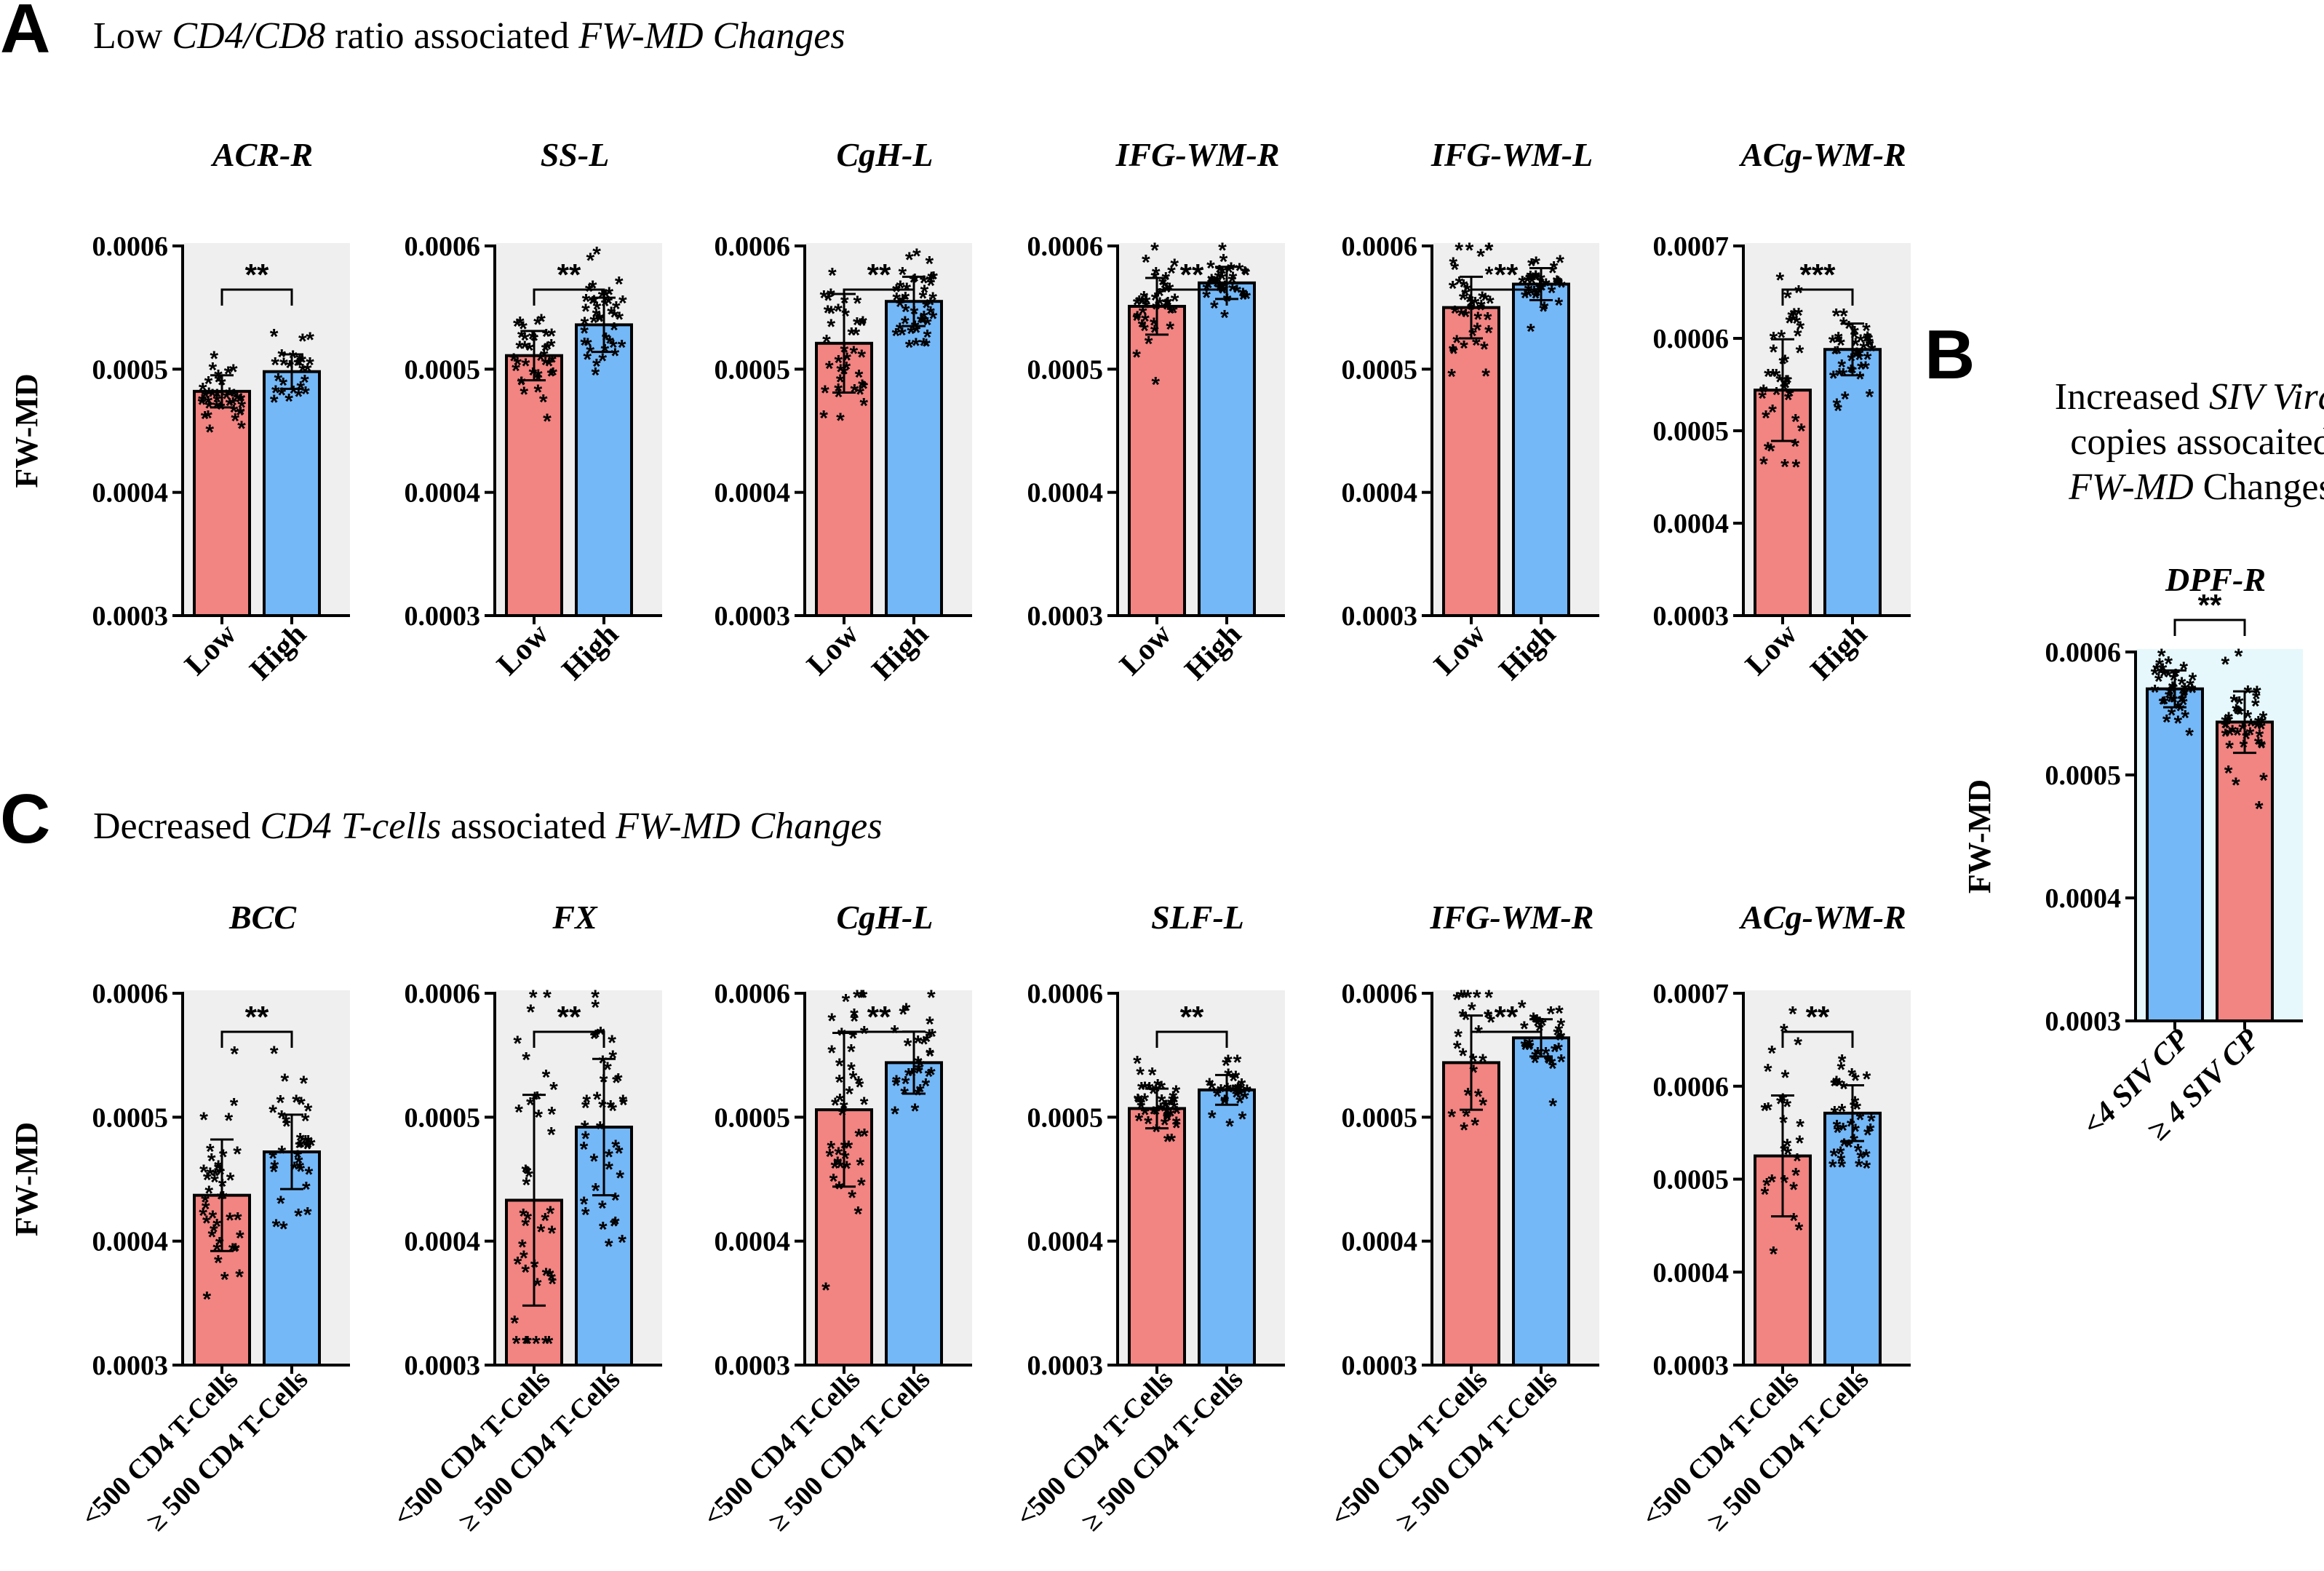 This screenshot has width=2324, height=1571. What do you see at coordinates (26, 1179) in the screenshot?
I see `y-axis-title: FW-MD` at bounding box center [26, 1179].